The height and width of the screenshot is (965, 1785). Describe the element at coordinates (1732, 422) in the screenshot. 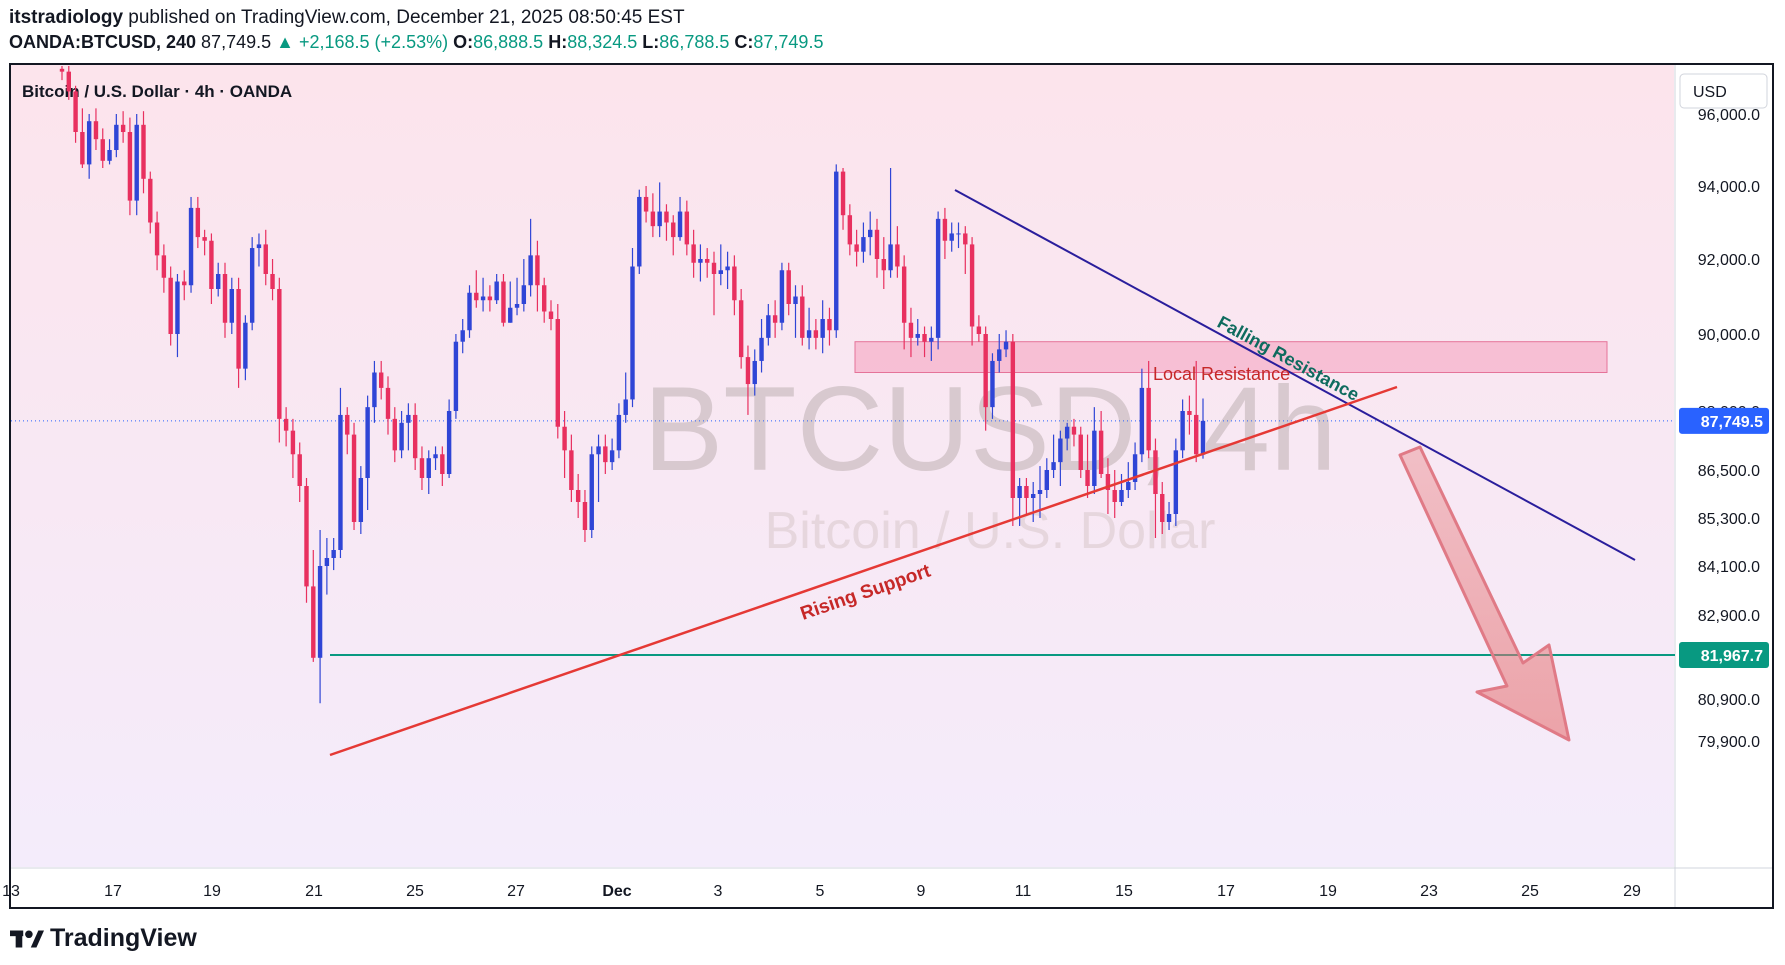

I see `last-price-badge-text: 87,749.5` at that location.